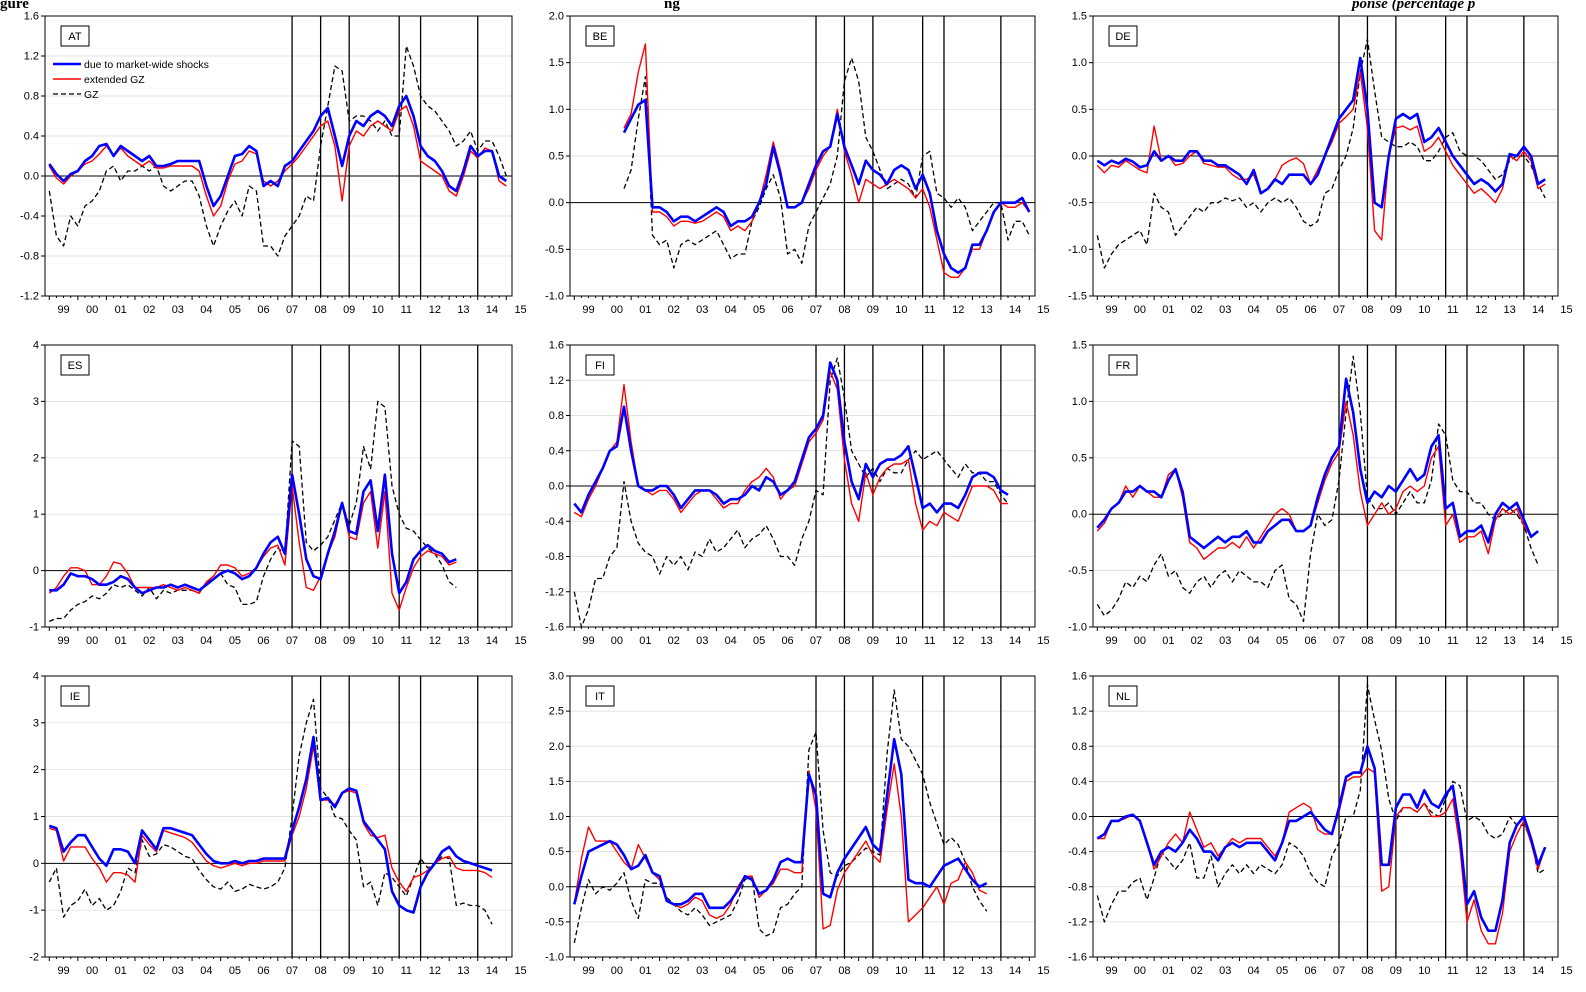  Describe the element at coordinates (36, 723) in the screenshot. I see `y-tick-label: 3` at that location.